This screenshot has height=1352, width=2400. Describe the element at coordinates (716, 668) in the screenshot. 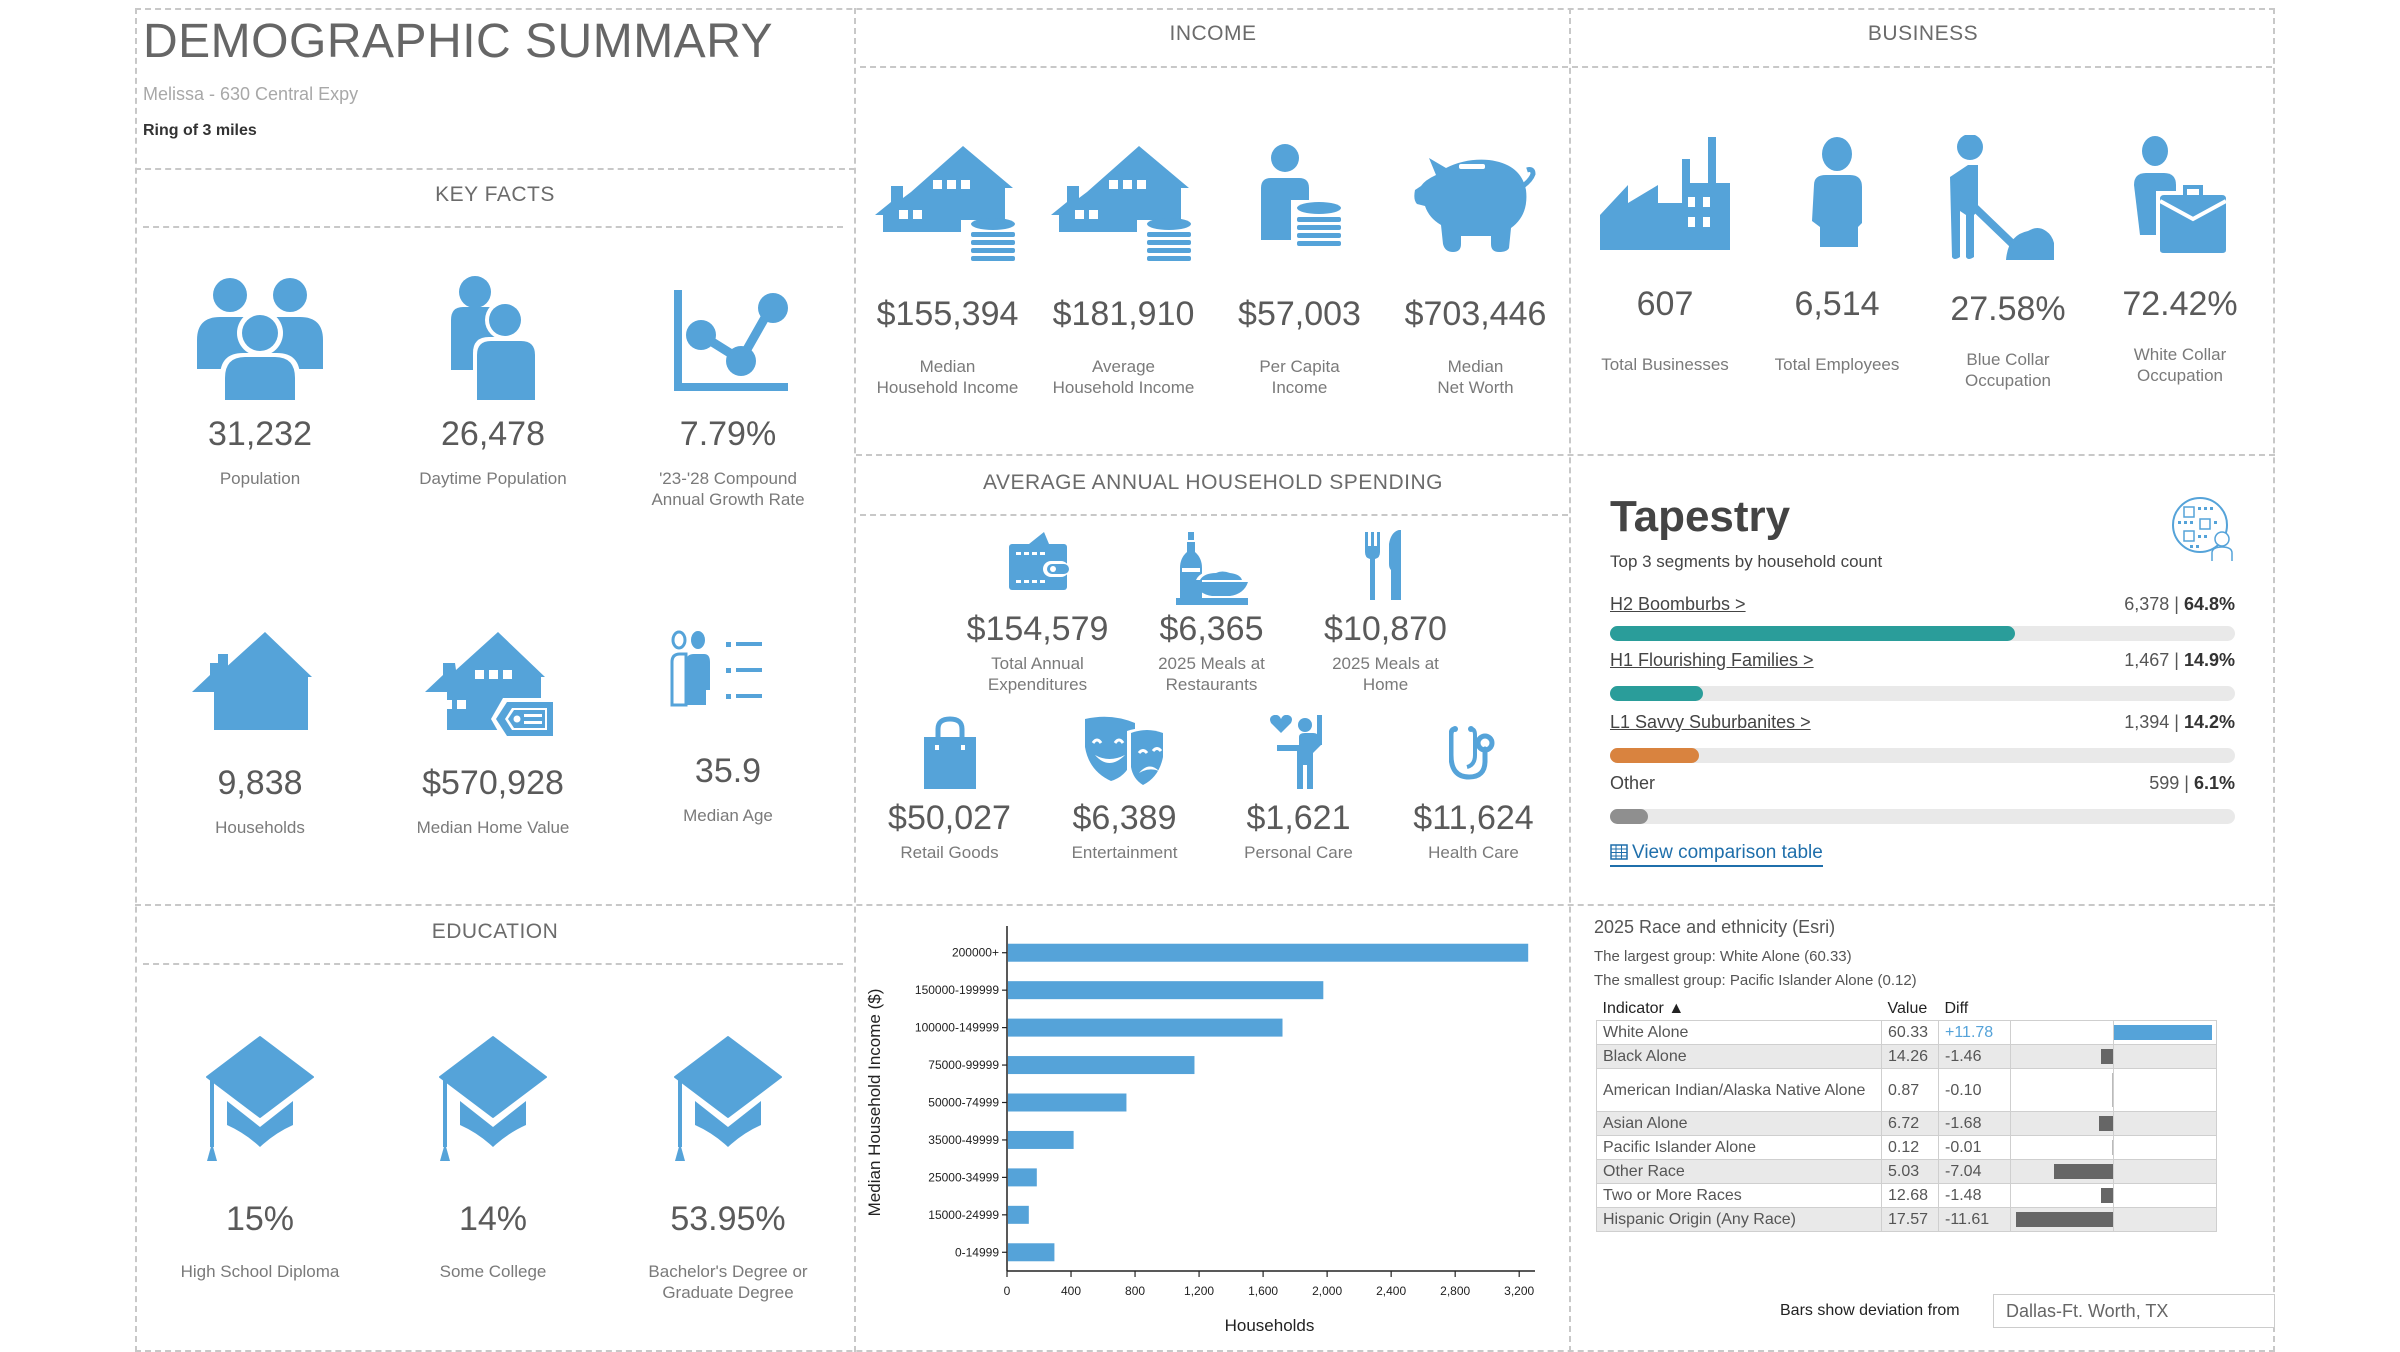

I see `people-age-list-icon` at that location.